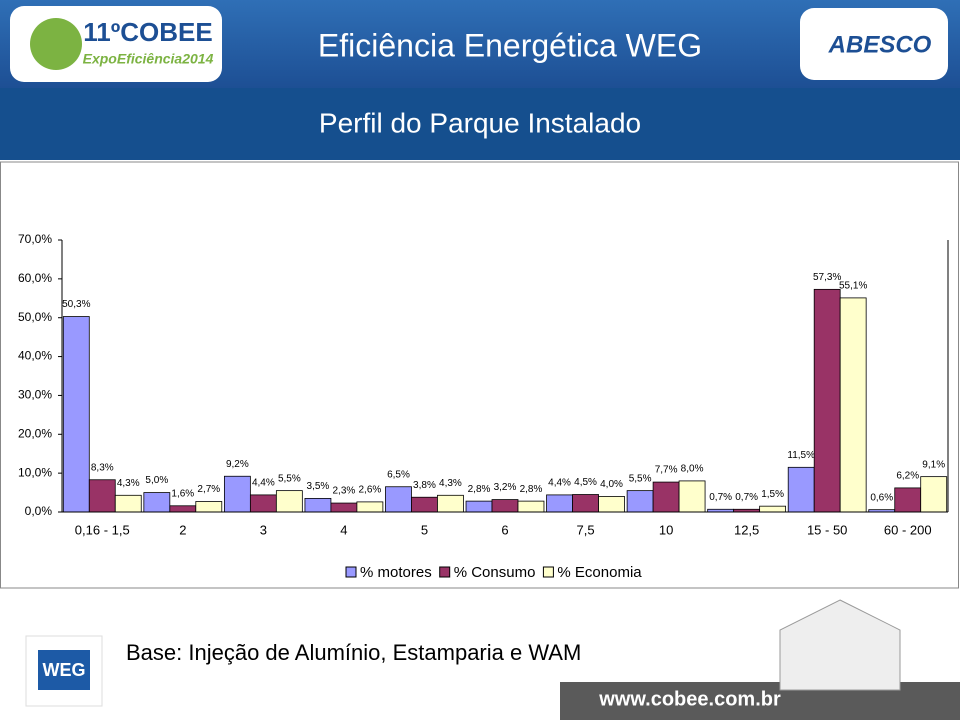  I want to click on value-label: 2,3%, so click(344, 491).